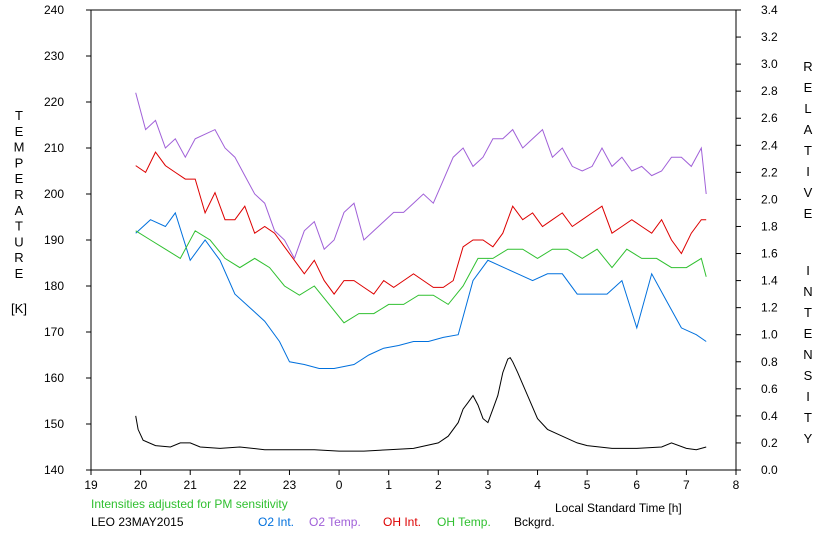 The height and width of the screenshot is (535, 828). I want to click on y-right-tick-label: 0.2, so click(769, 443).